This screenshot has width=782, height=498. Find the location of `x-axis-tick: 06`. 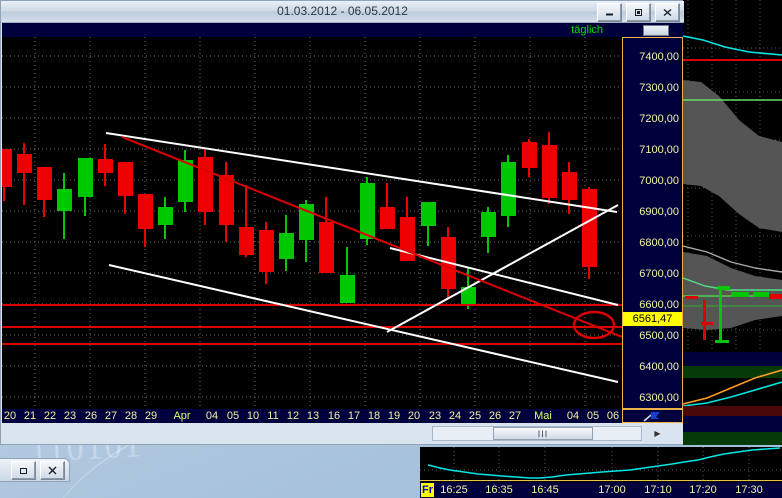

x-axis-tick: 06 is located at coordinates (613, 416).